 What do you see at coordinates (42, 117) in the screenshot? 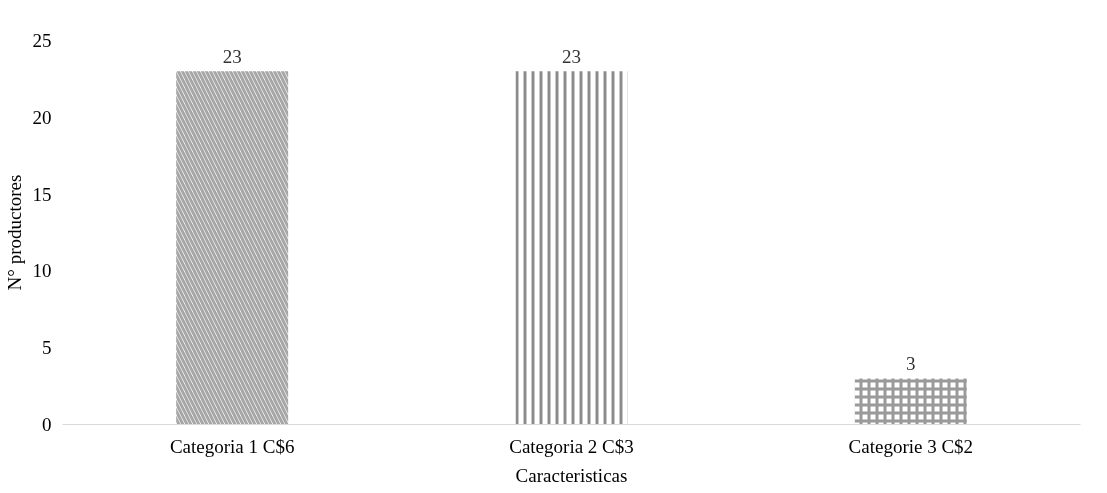
I see `y-tick-label: 20` at bounding box center [42, 117].